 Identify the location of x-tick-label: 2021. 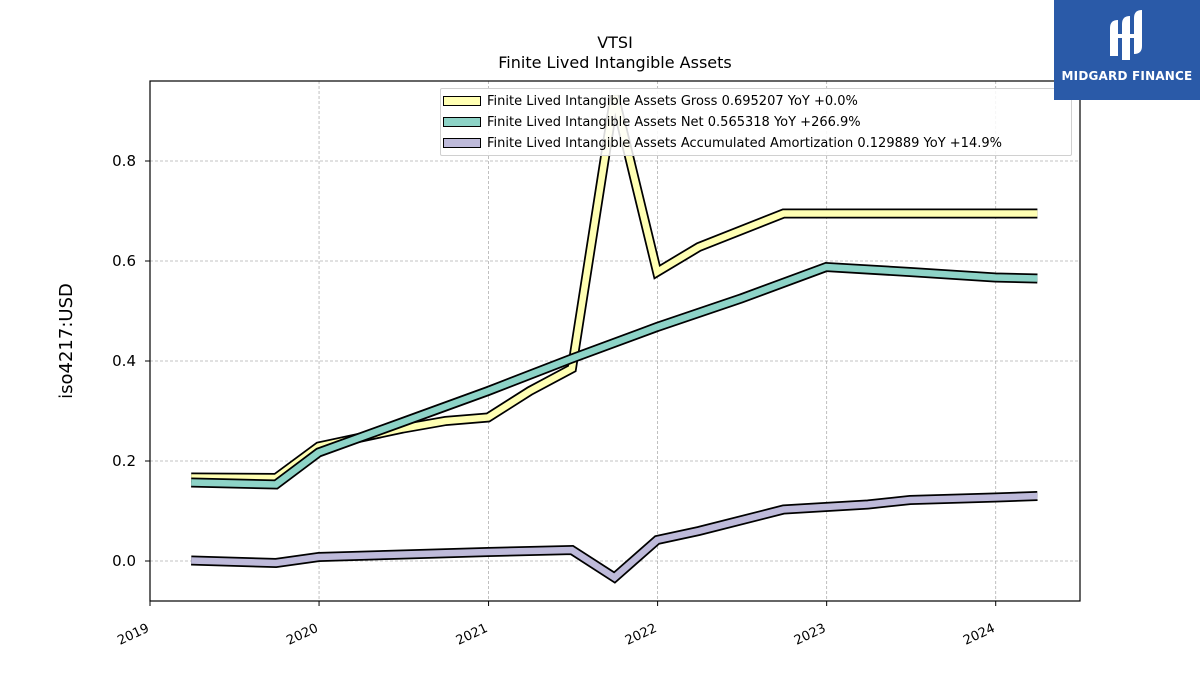
(472, 635).